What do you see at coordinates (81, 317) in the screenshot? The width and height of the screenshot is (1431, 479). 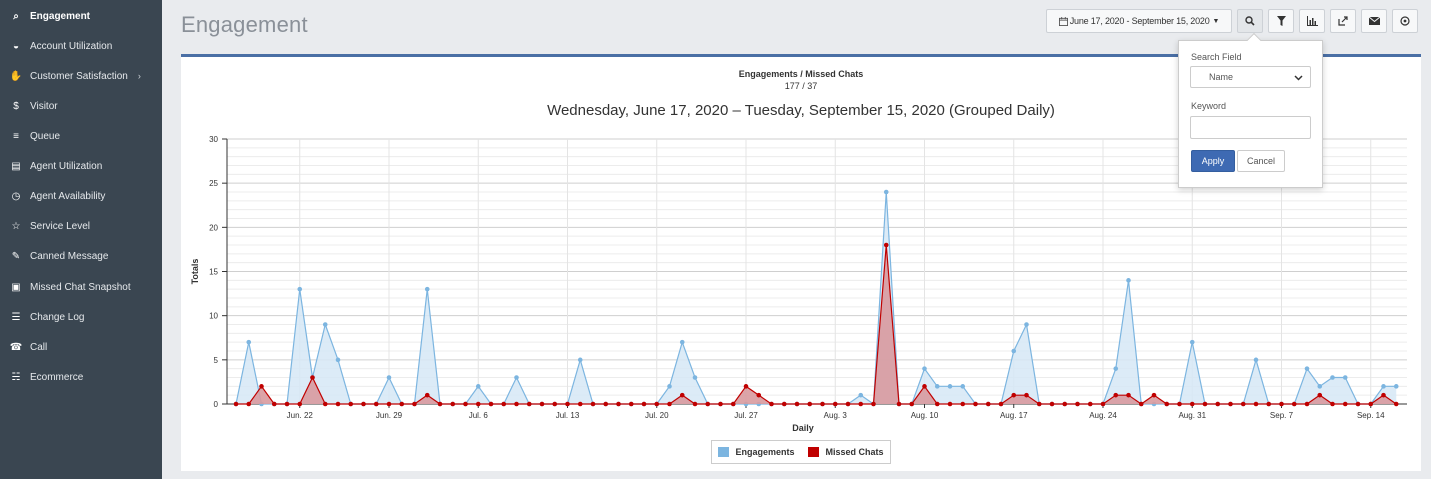 I see `sidebar-item-change-log: ☰ Change Log` at bounding box center [81, 317].